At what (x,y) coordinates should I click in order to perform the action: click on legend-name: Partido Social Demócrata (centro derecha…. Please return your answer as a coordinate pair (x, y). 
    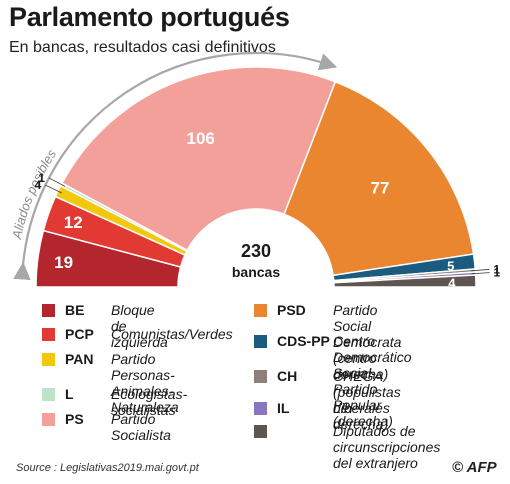
    Looking at the image, I should click on (367, 342).